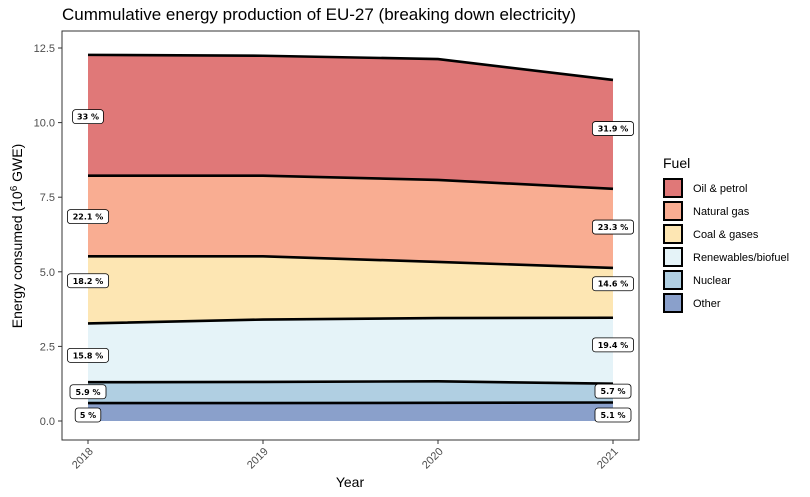 The image size is (810, 497). I want to click on svg-text: 19.4 %, so click(613, 345).